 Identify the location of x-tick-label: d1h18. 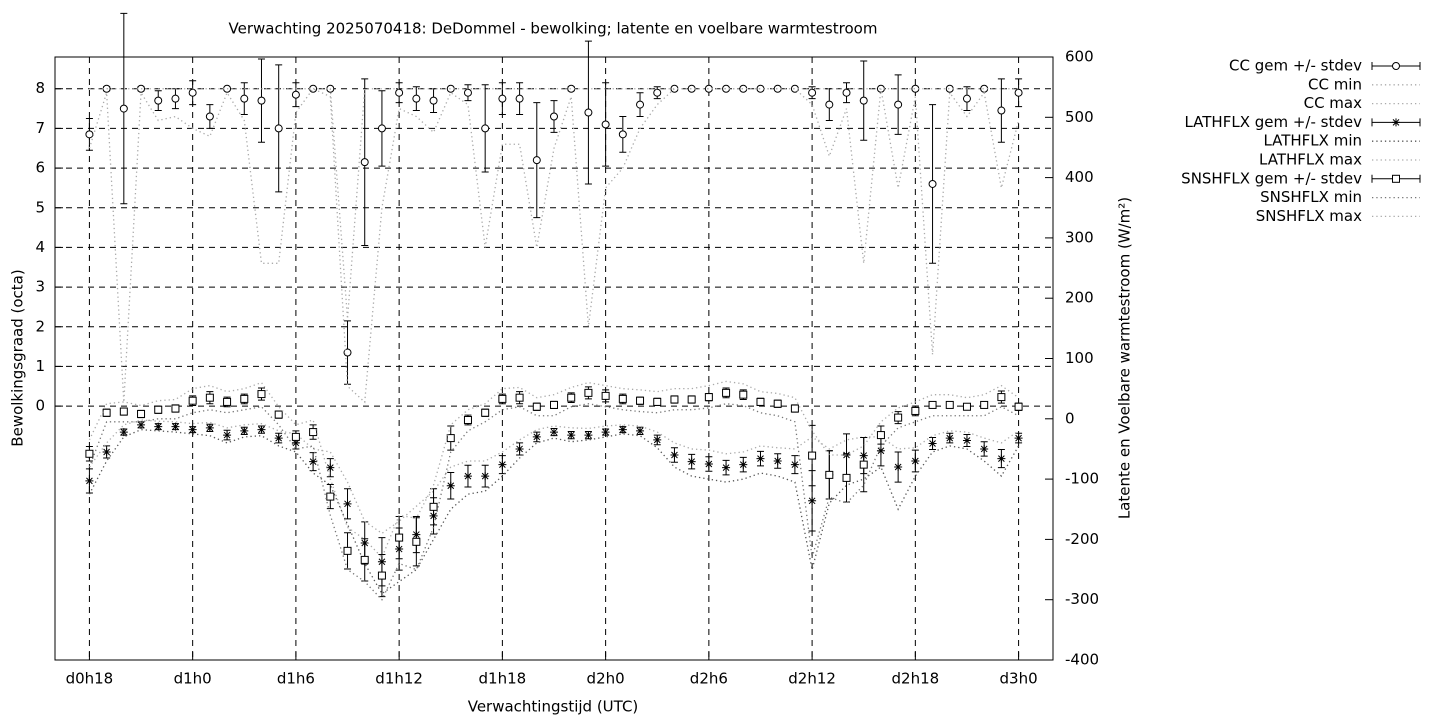
(503, 679).